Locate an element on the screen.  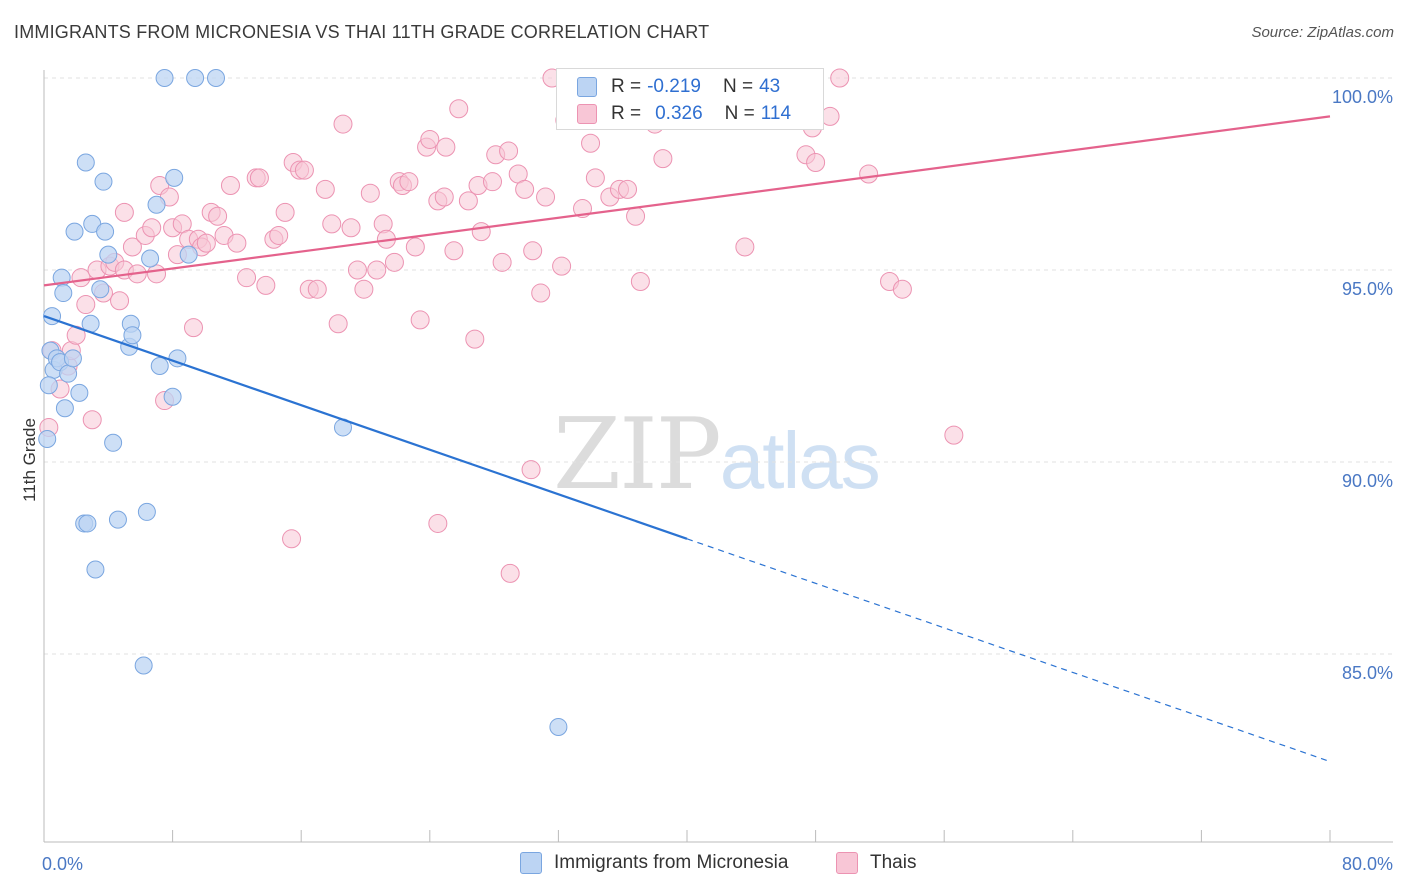
legend-swatch-thais is located at coordinates (587, 114).